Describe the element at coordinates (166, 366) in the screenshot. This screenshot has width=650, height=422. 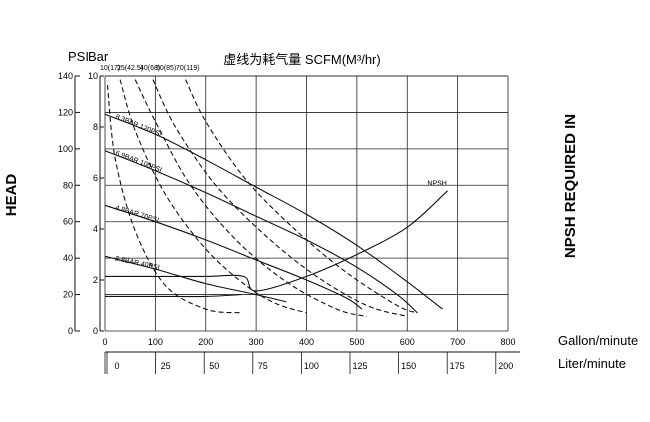
I see `lpm-tick-label: 25` at that location.